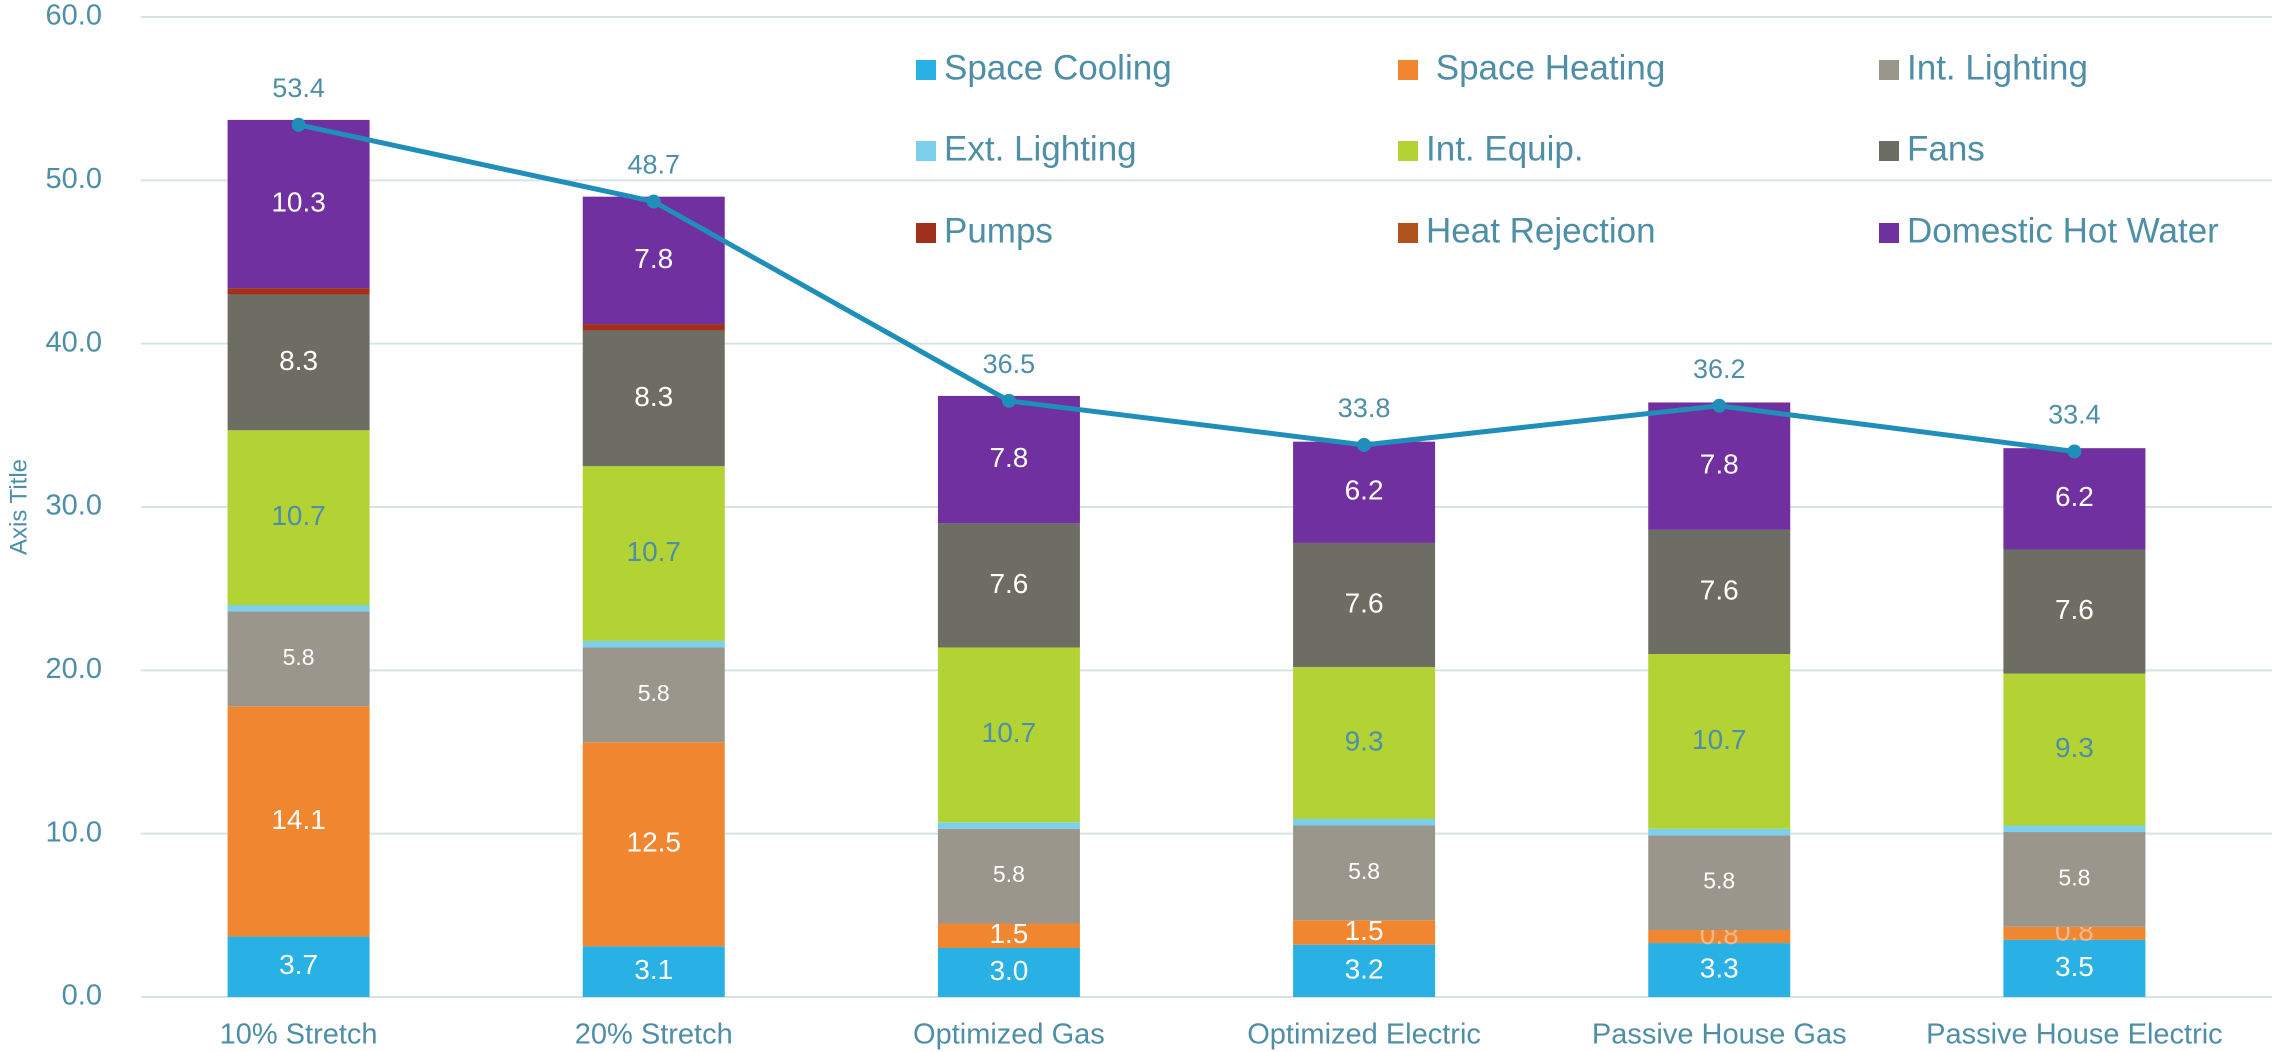 The height and width of the screenshot is (1052, 2272). I want to click on data-label: 14.1, so click(298, 819).